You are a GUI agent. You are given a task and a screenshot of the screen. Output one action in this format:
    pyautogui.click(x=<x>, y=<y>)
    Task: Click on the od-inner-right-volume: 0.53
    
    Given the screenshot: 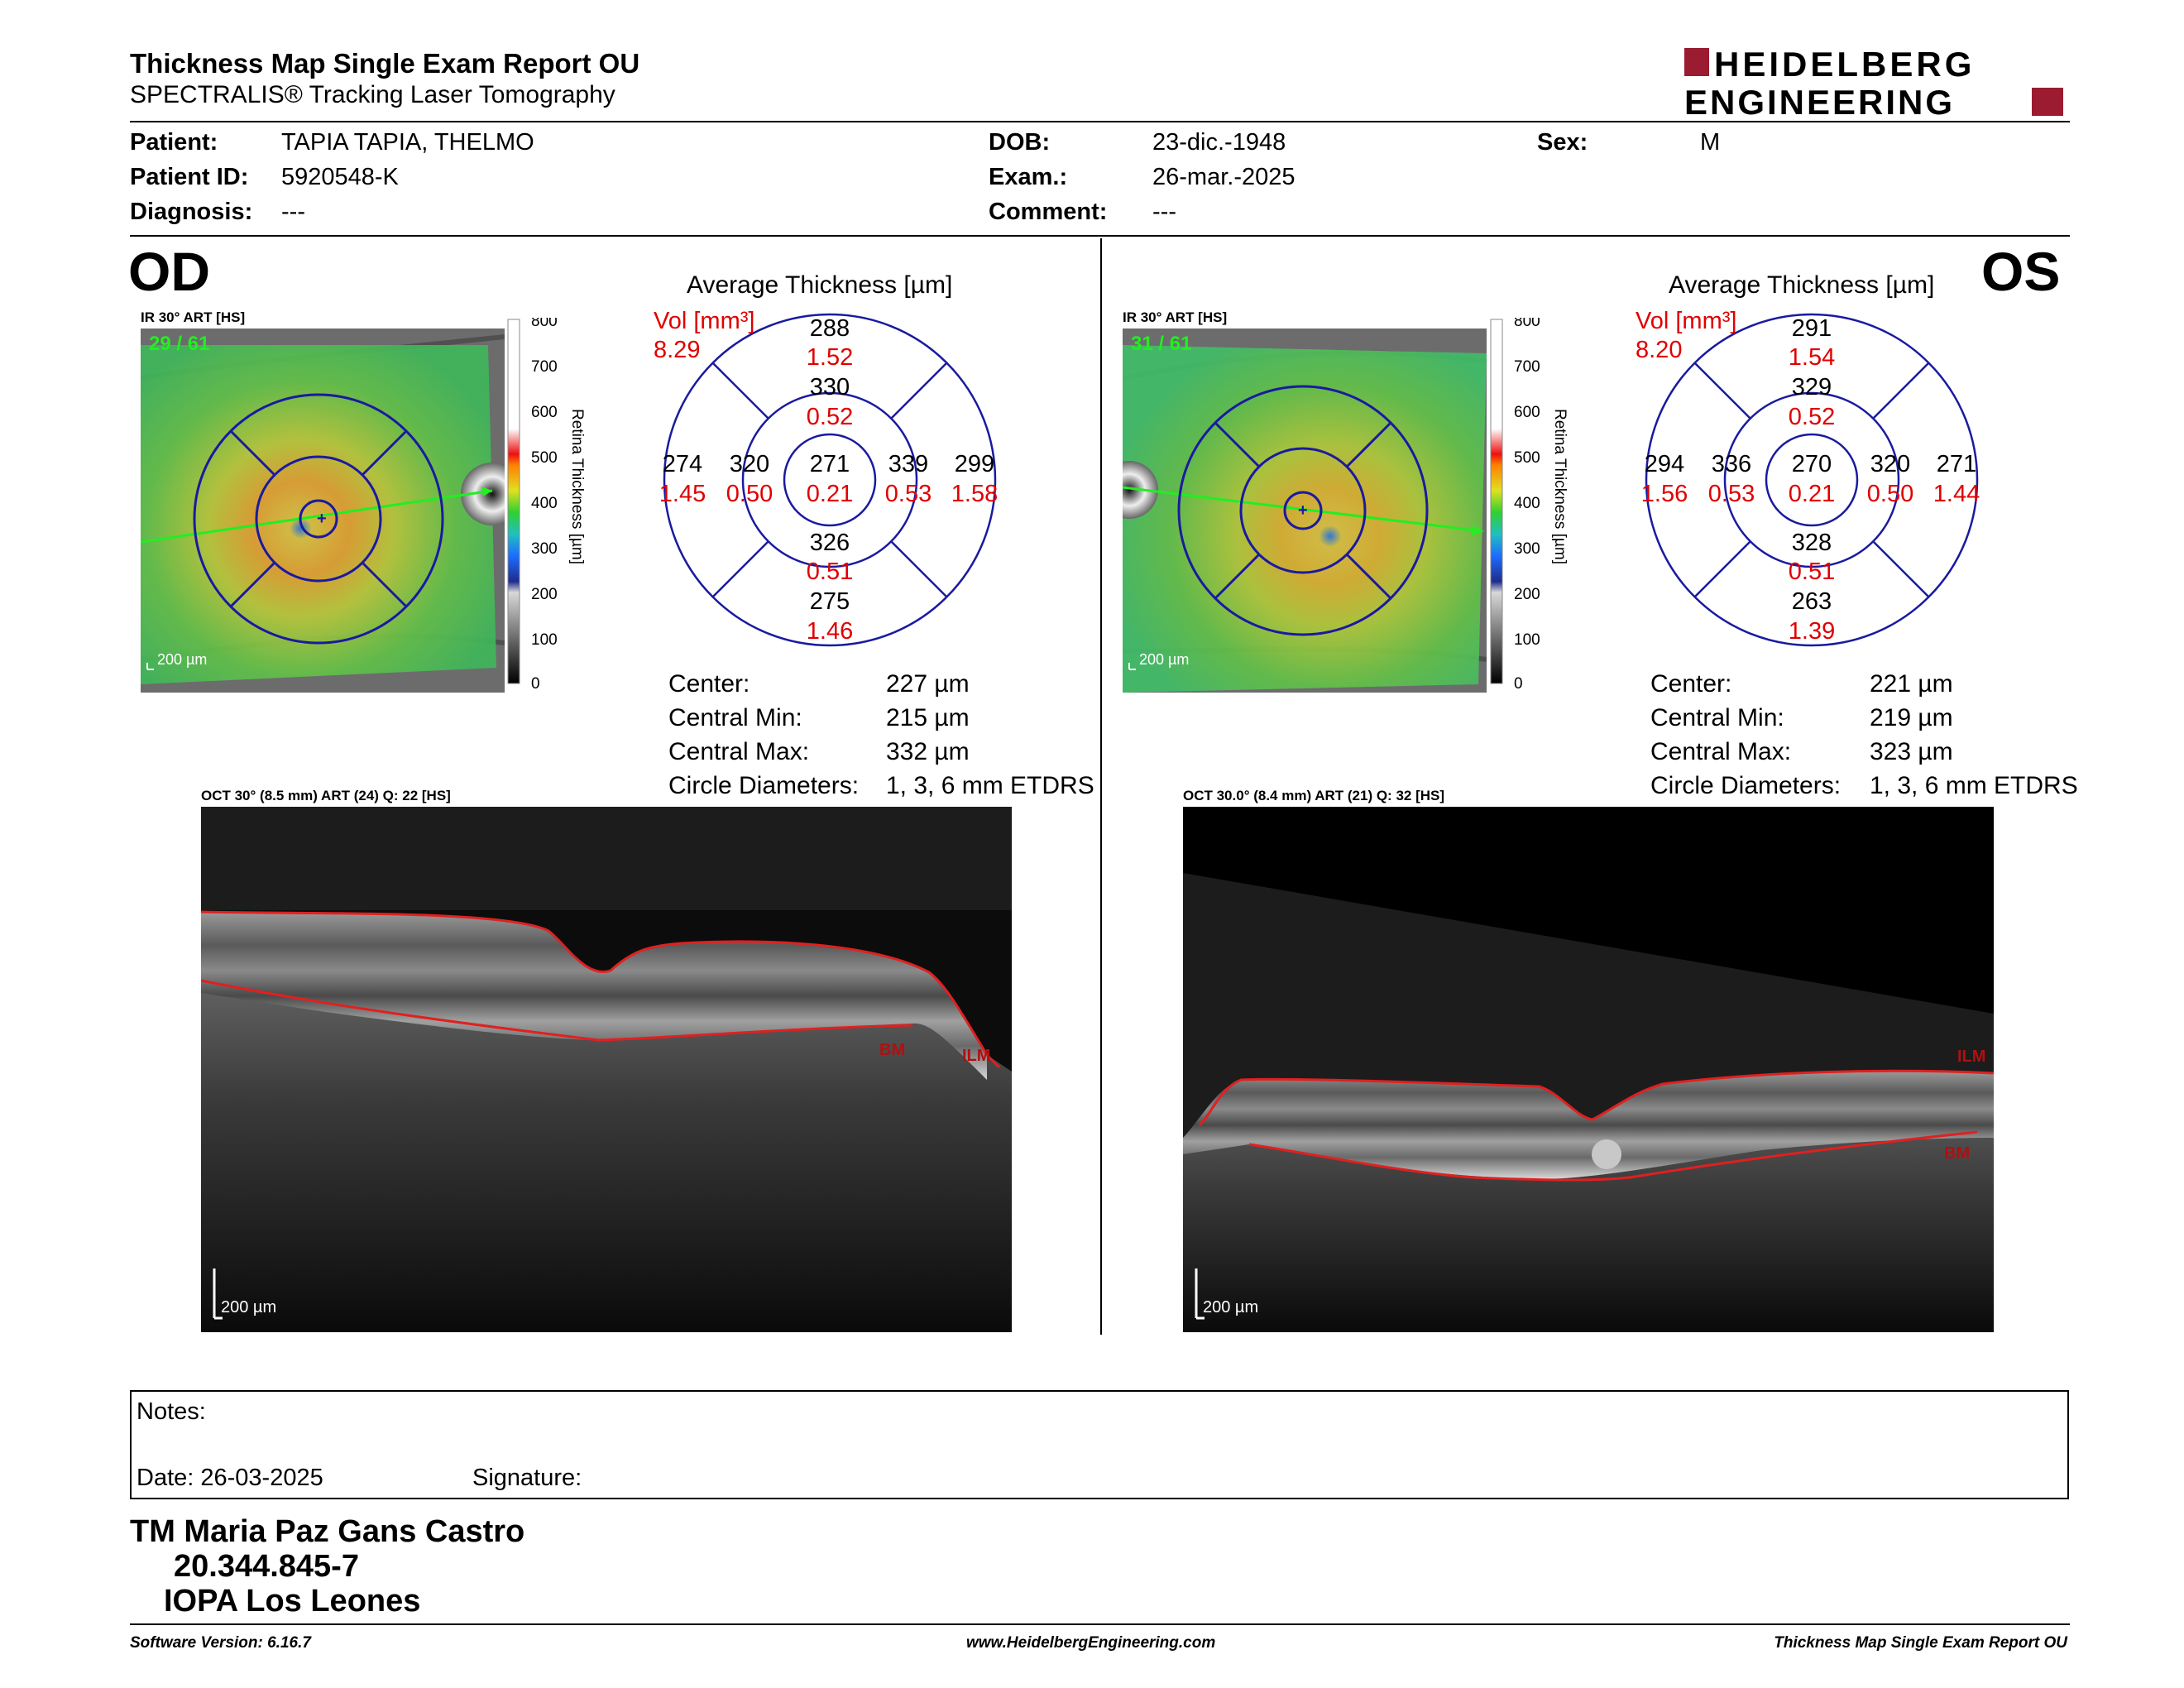 What is the action you would take?
    pyautogui.click(x=908, y=494)
    